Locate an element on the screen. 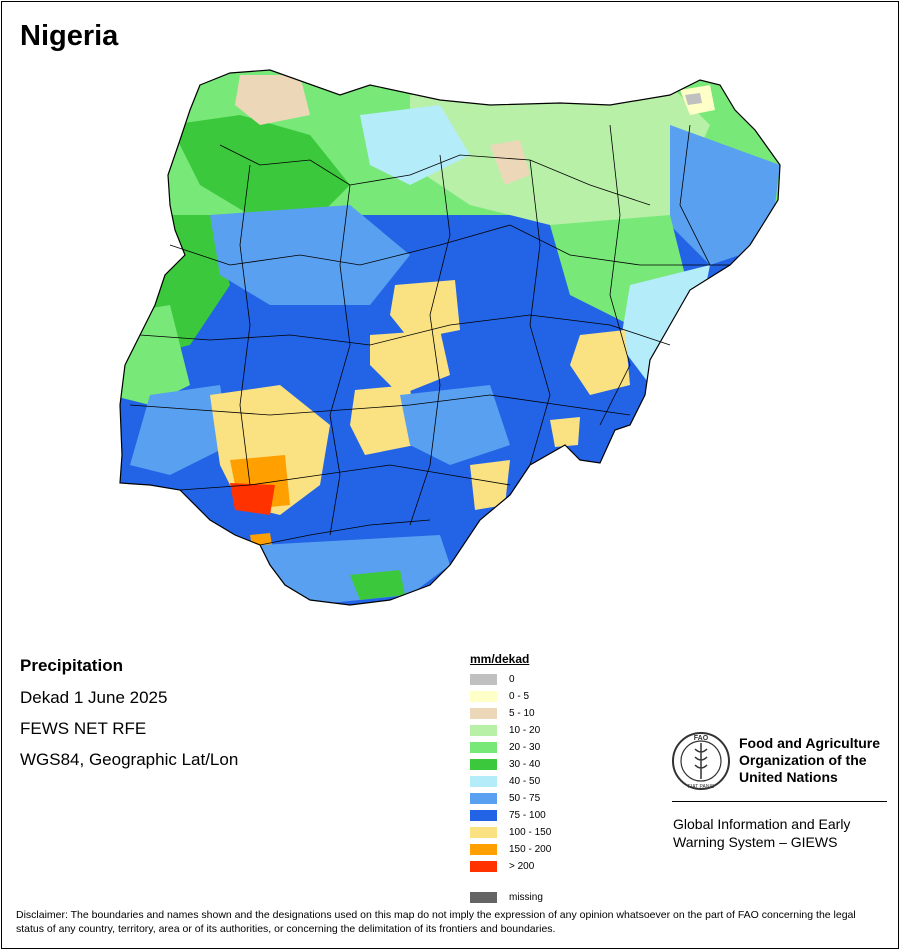  legend-row: 10 - 20 is located at coordinates (510, 730).